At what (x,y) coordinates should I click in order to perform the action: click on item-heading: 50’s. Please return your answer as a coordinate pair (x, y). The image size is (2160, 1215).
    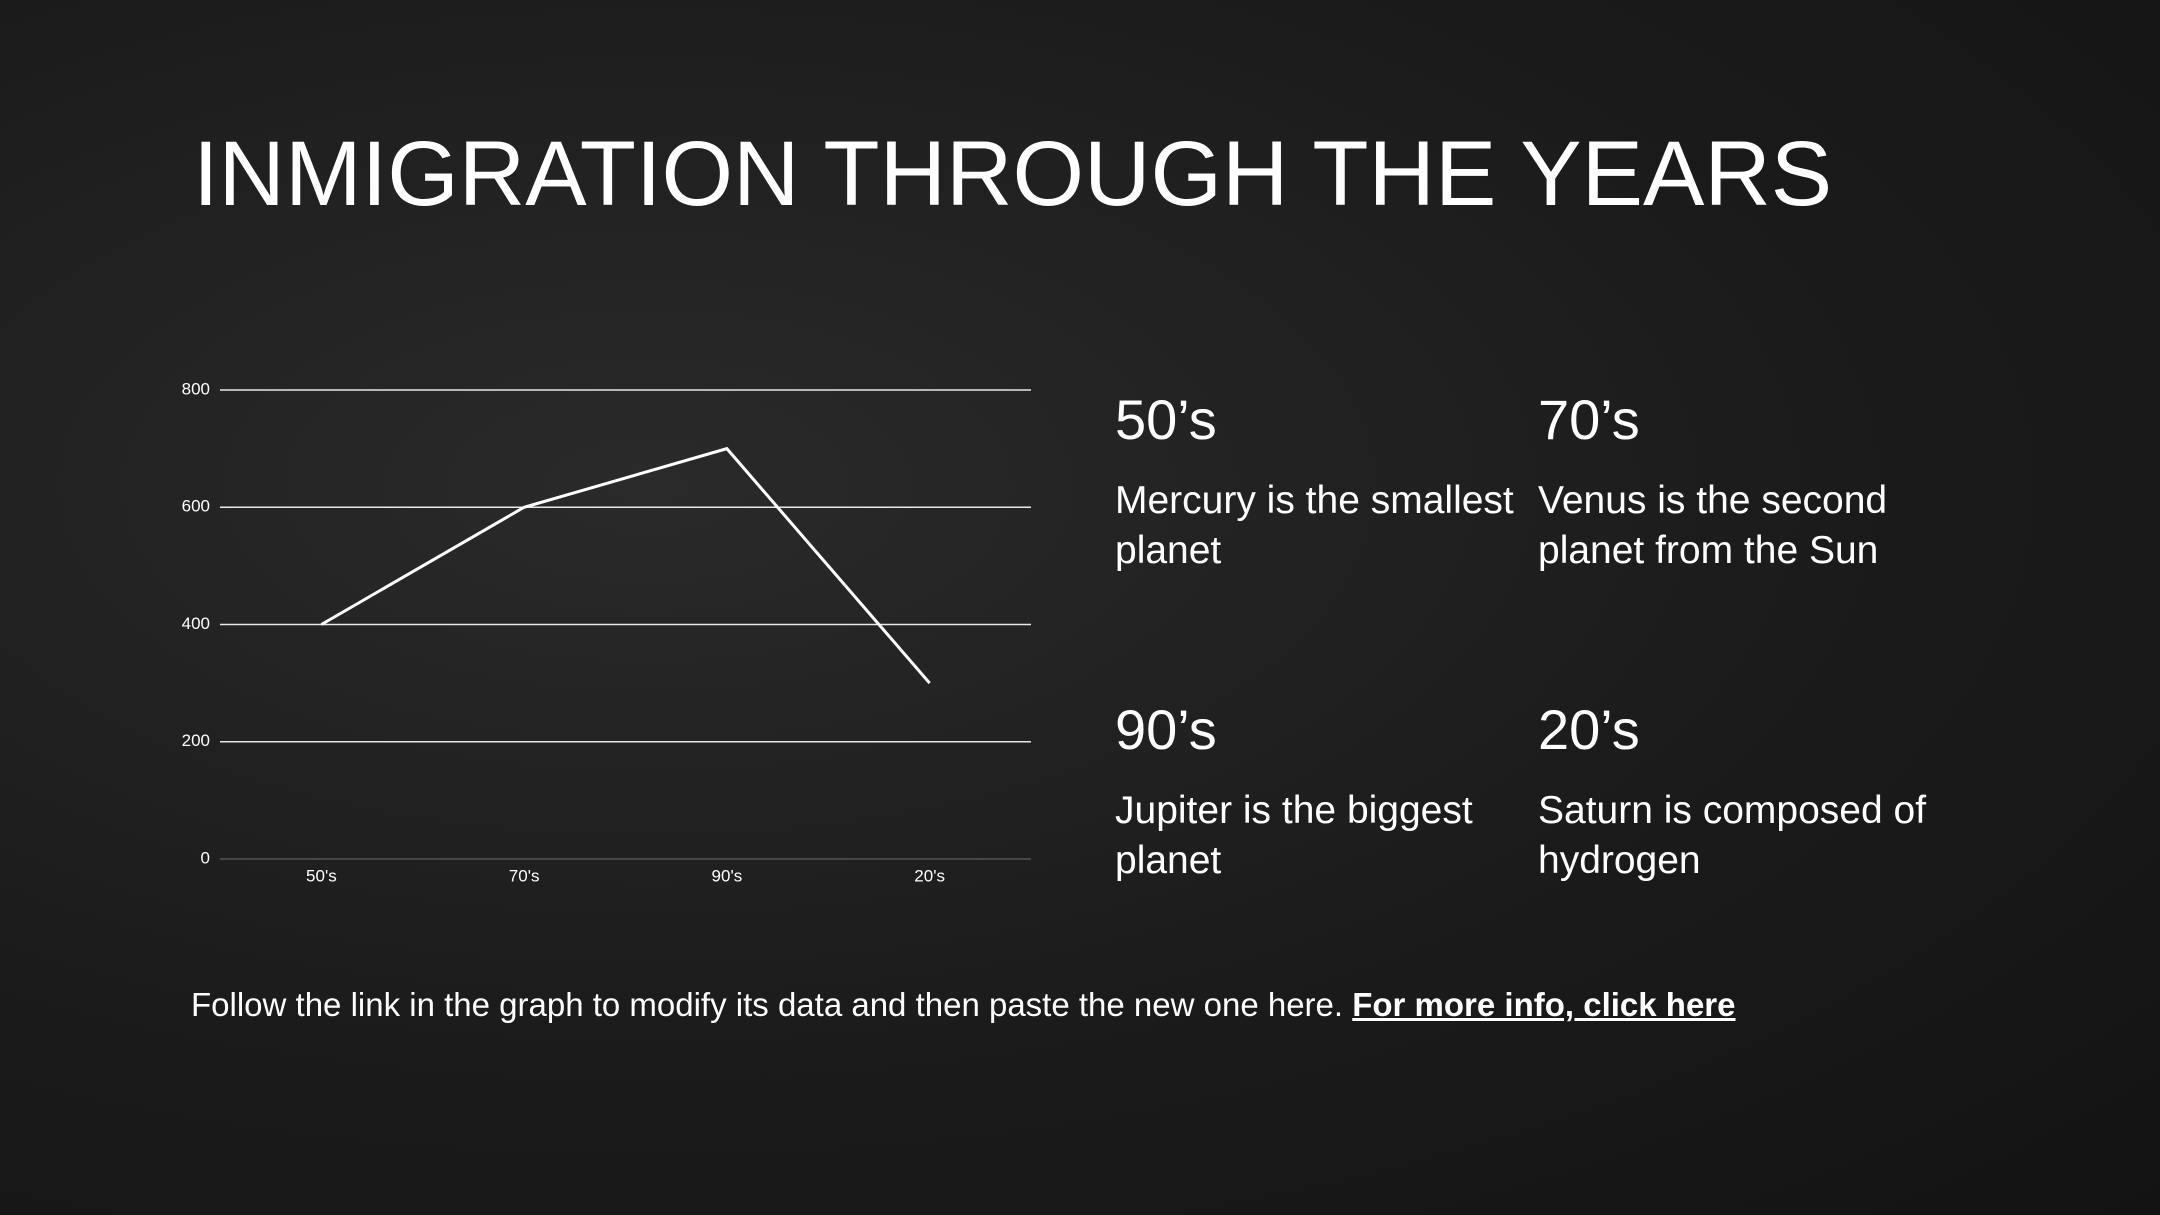
    Looking at the image, I should click on (1166, 419).